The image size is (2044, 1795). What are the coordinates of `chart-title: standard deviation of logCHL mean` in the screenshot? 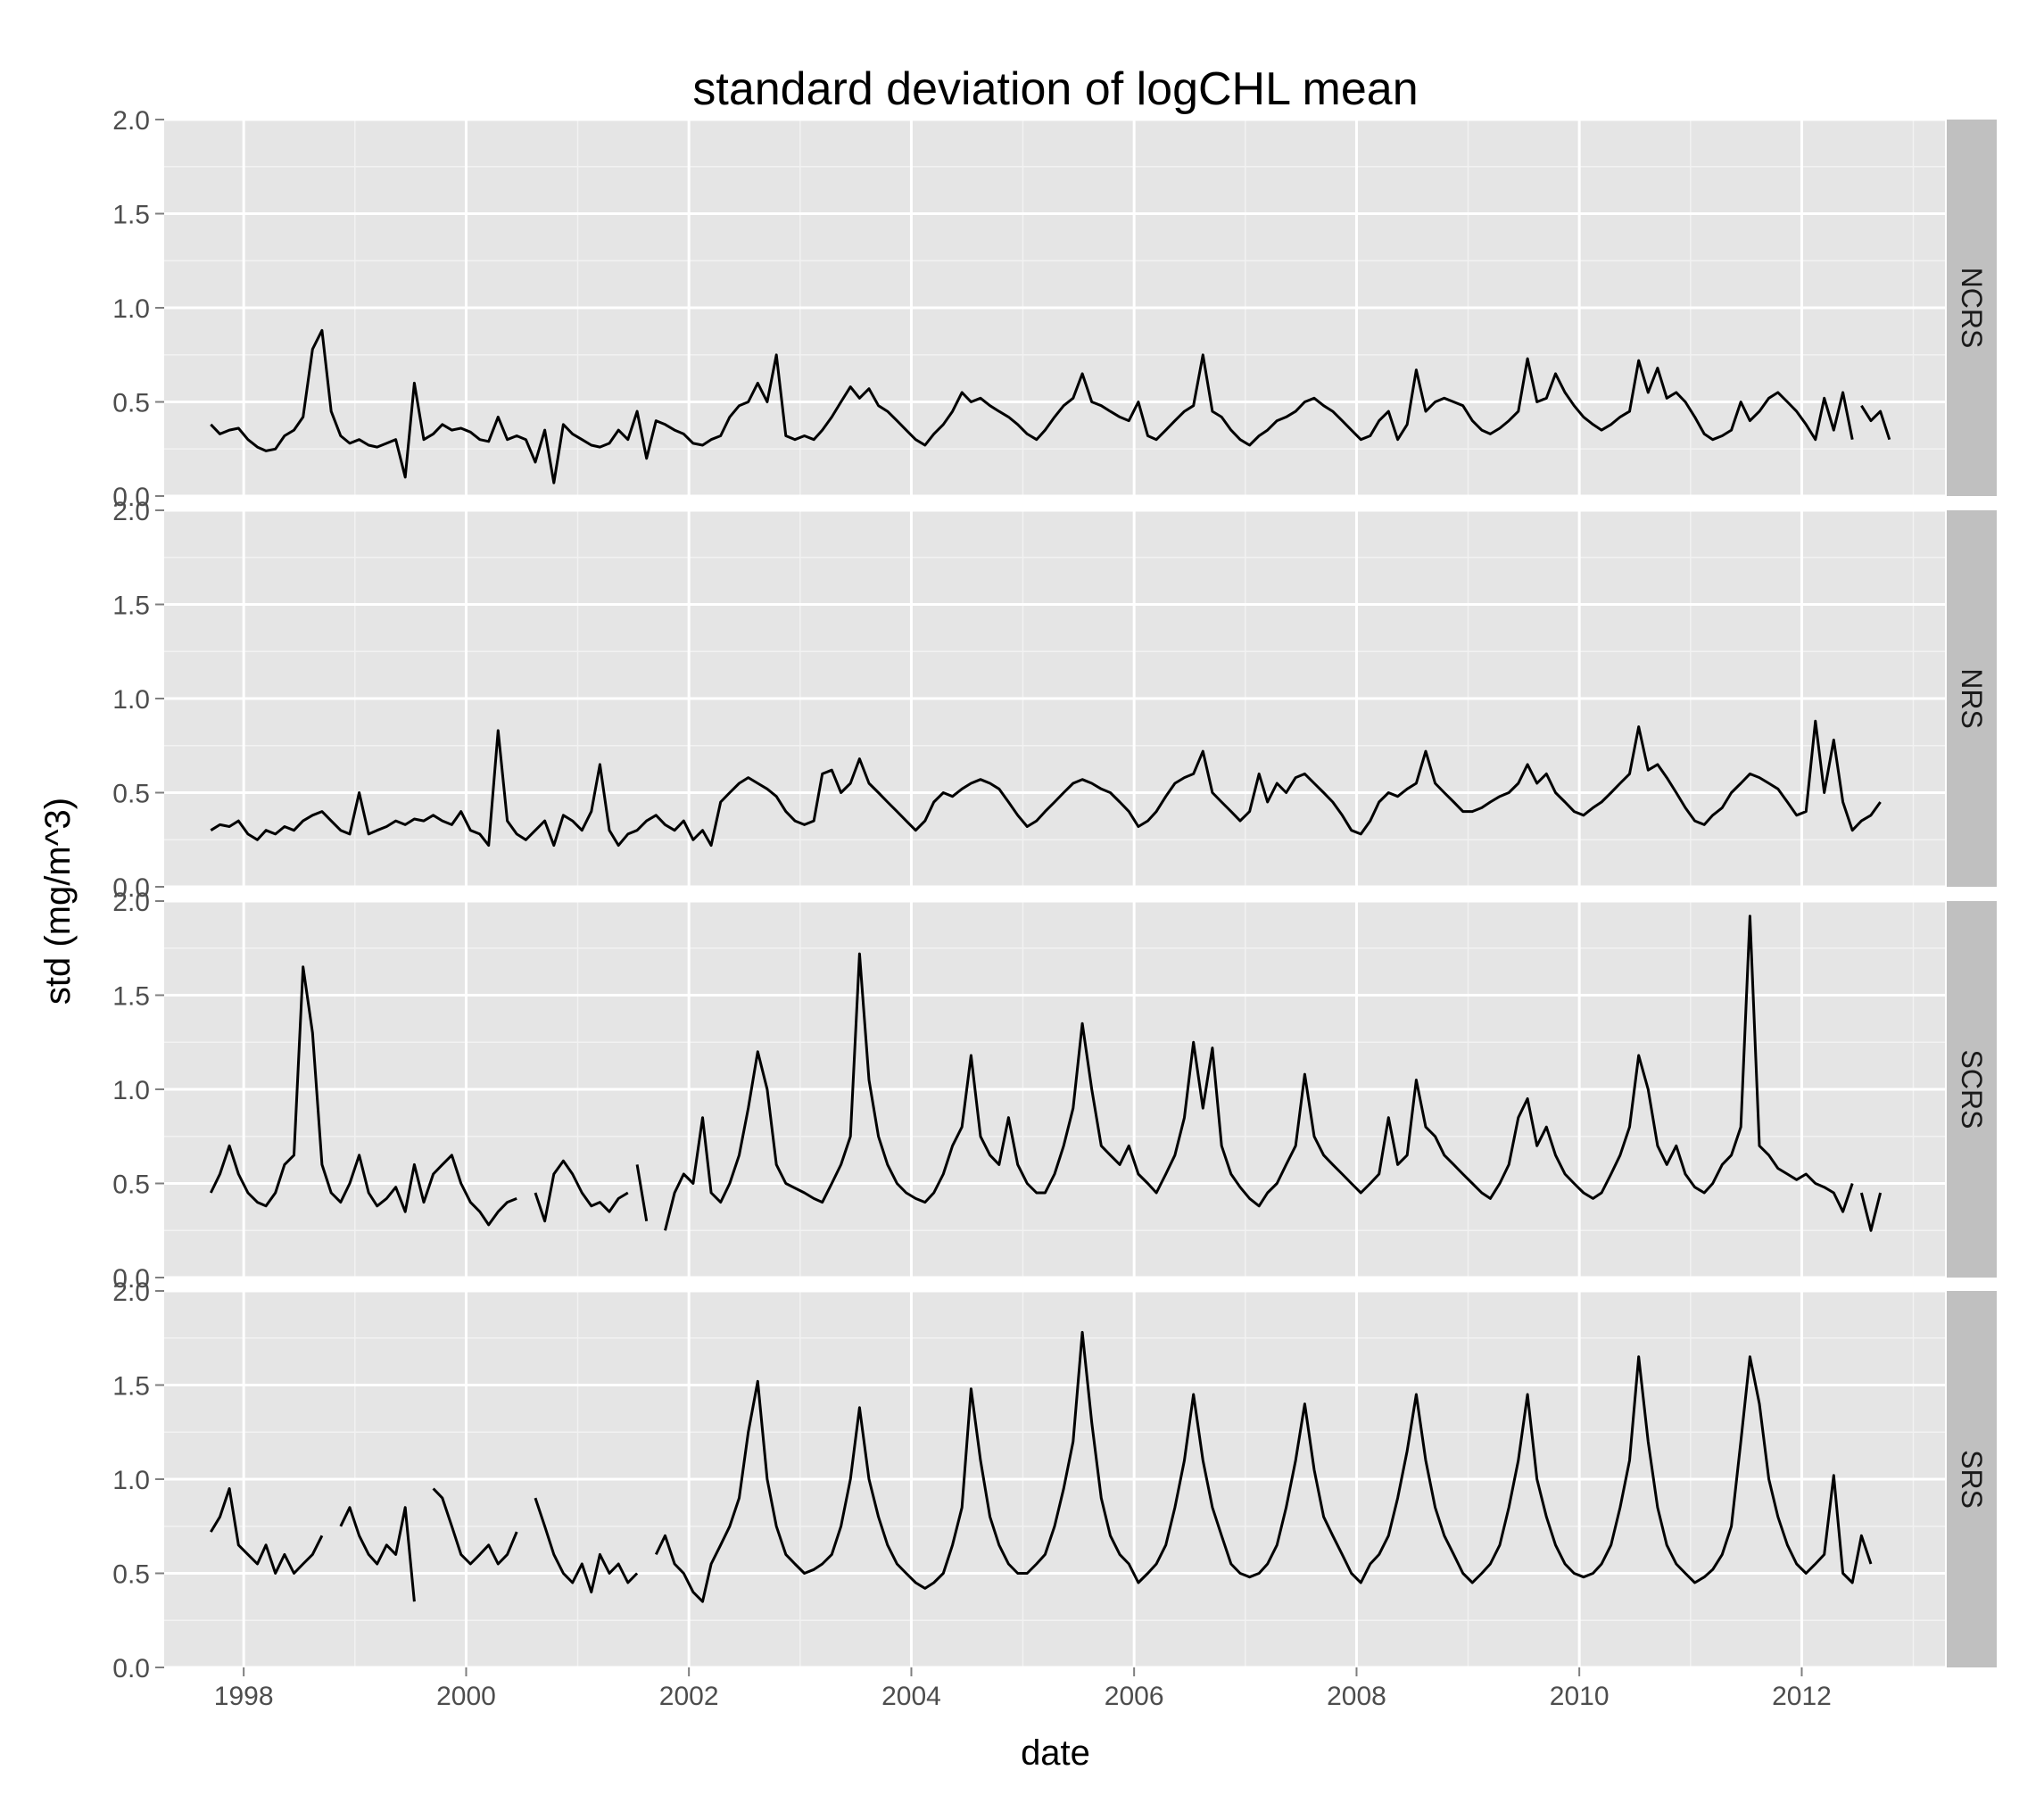 It's located at (1055, 89).